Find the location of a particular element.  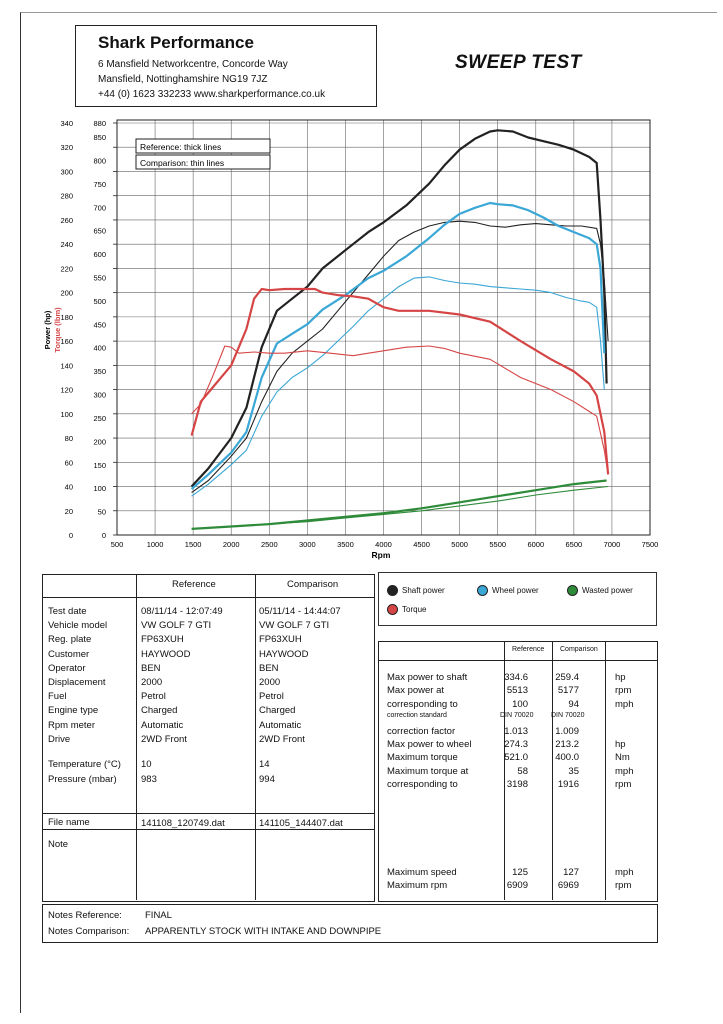

details-row-comparison: Petrol is located at coordinates (271, 697).